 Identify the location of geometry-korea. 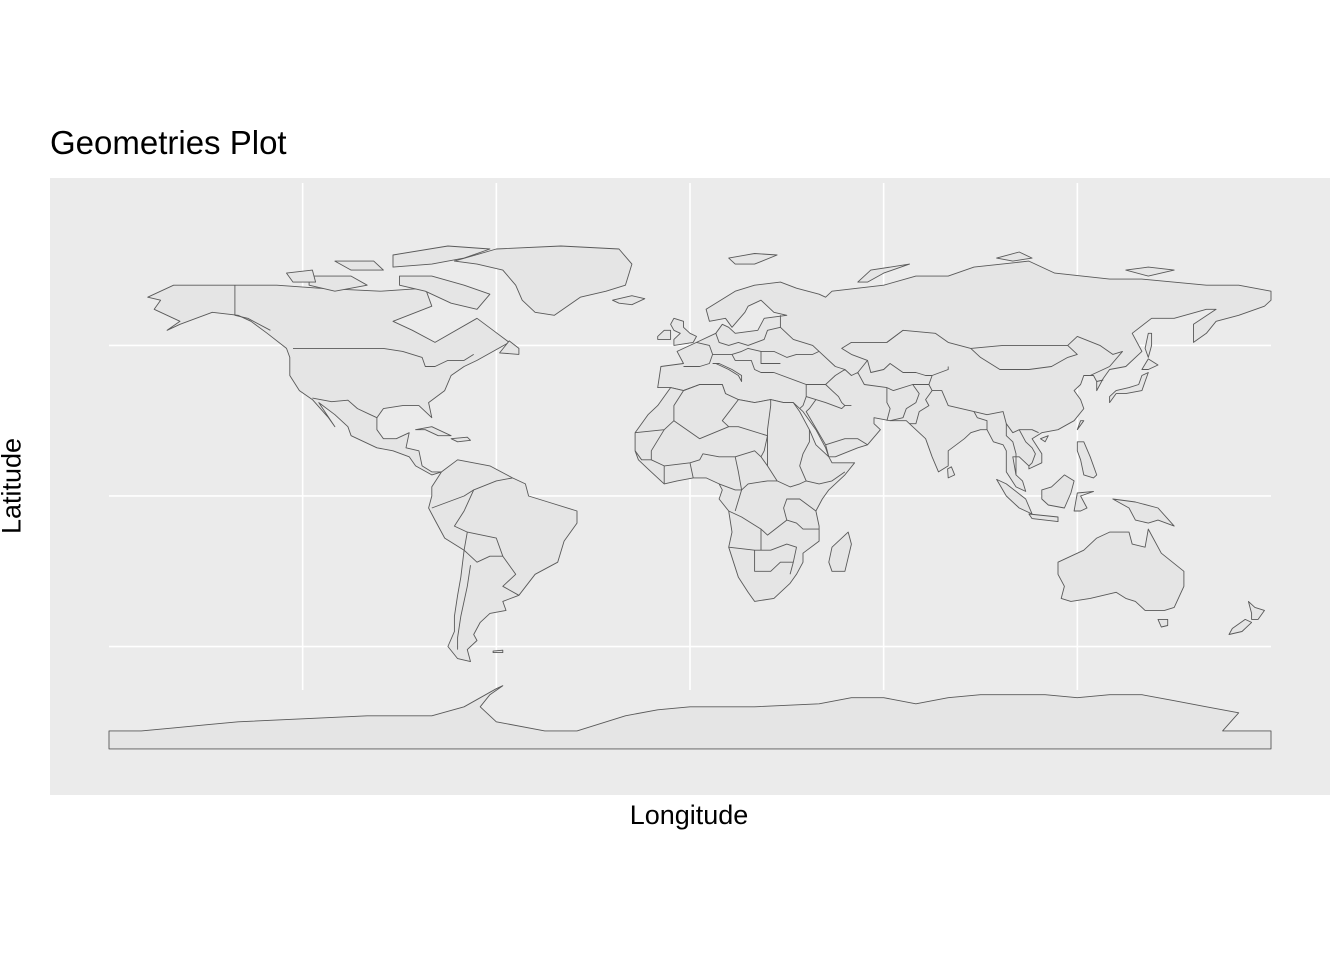
(1100, 380).